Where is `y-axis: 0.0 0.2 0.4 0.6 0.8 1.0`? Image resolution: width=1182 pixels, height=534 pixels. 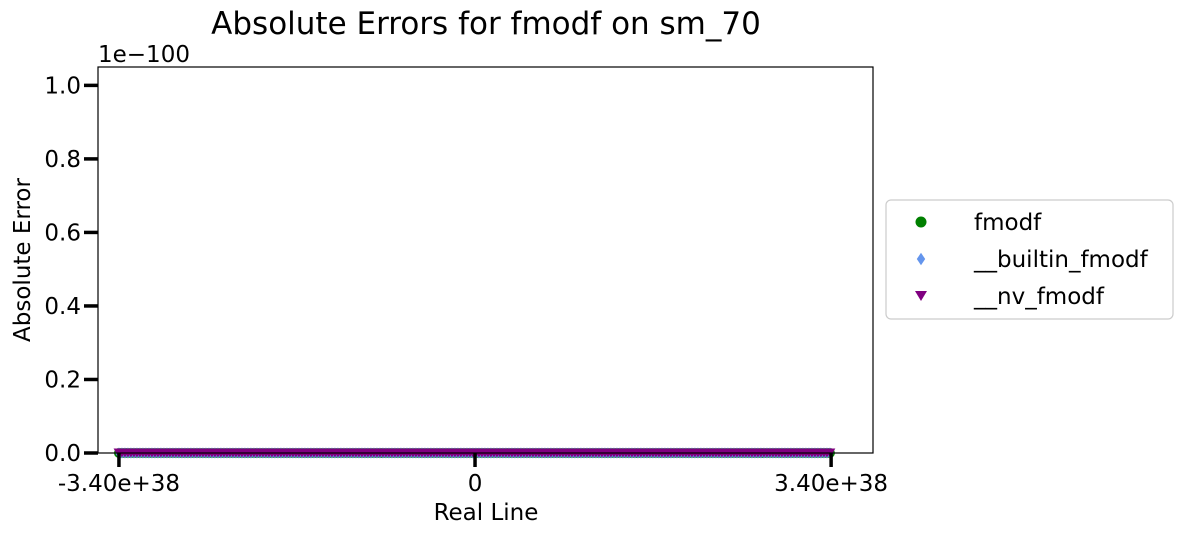
y-axis: 0.0 0.2 0.4 0.6 0.8 1.0 is located at coordinates (71, 270).